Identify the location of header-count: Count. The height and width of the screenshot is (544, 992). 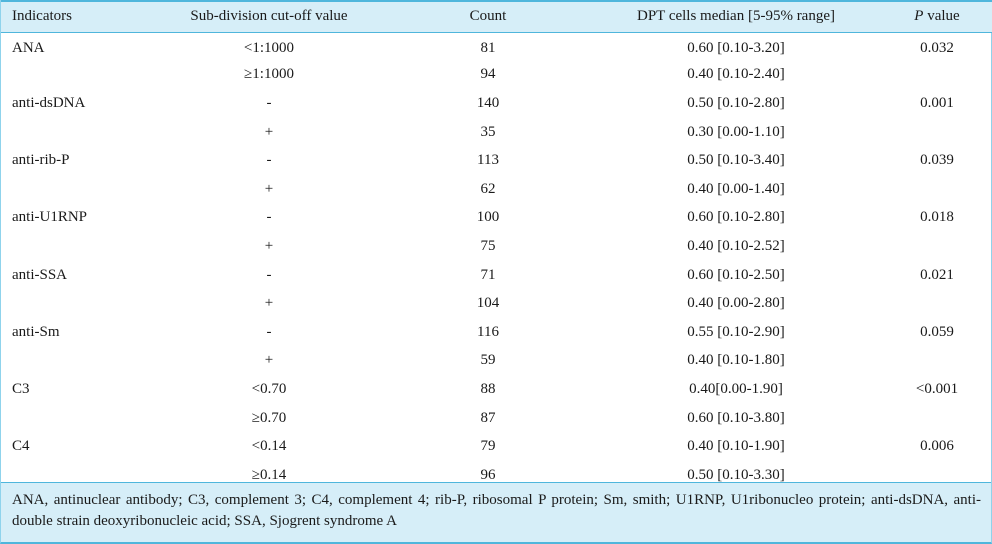
(488, 16).